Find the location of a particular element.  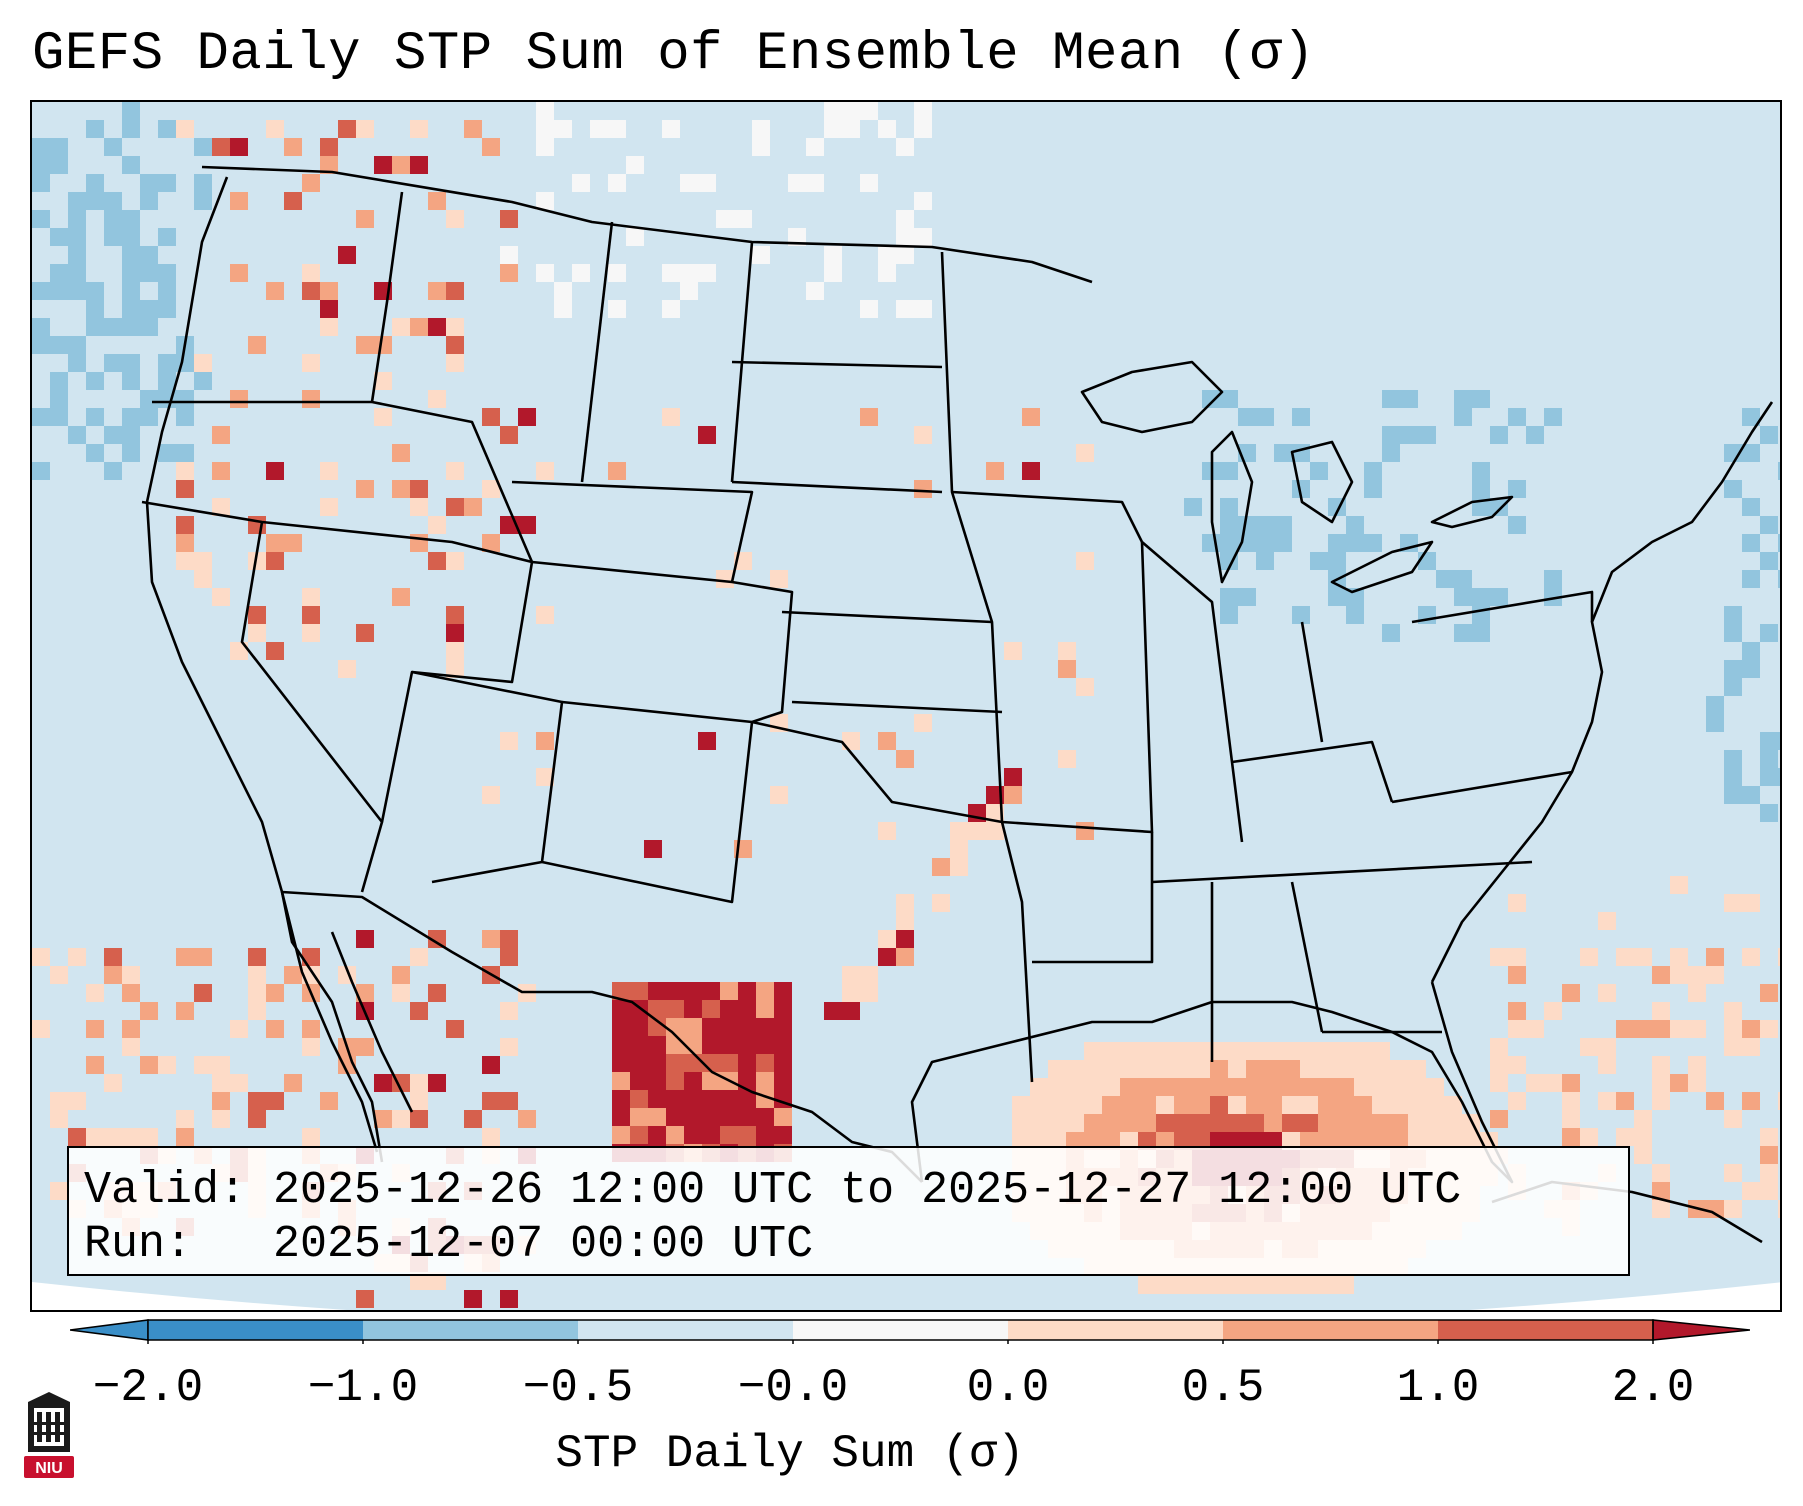

lake-superior is located at coordinates (1152, 397).